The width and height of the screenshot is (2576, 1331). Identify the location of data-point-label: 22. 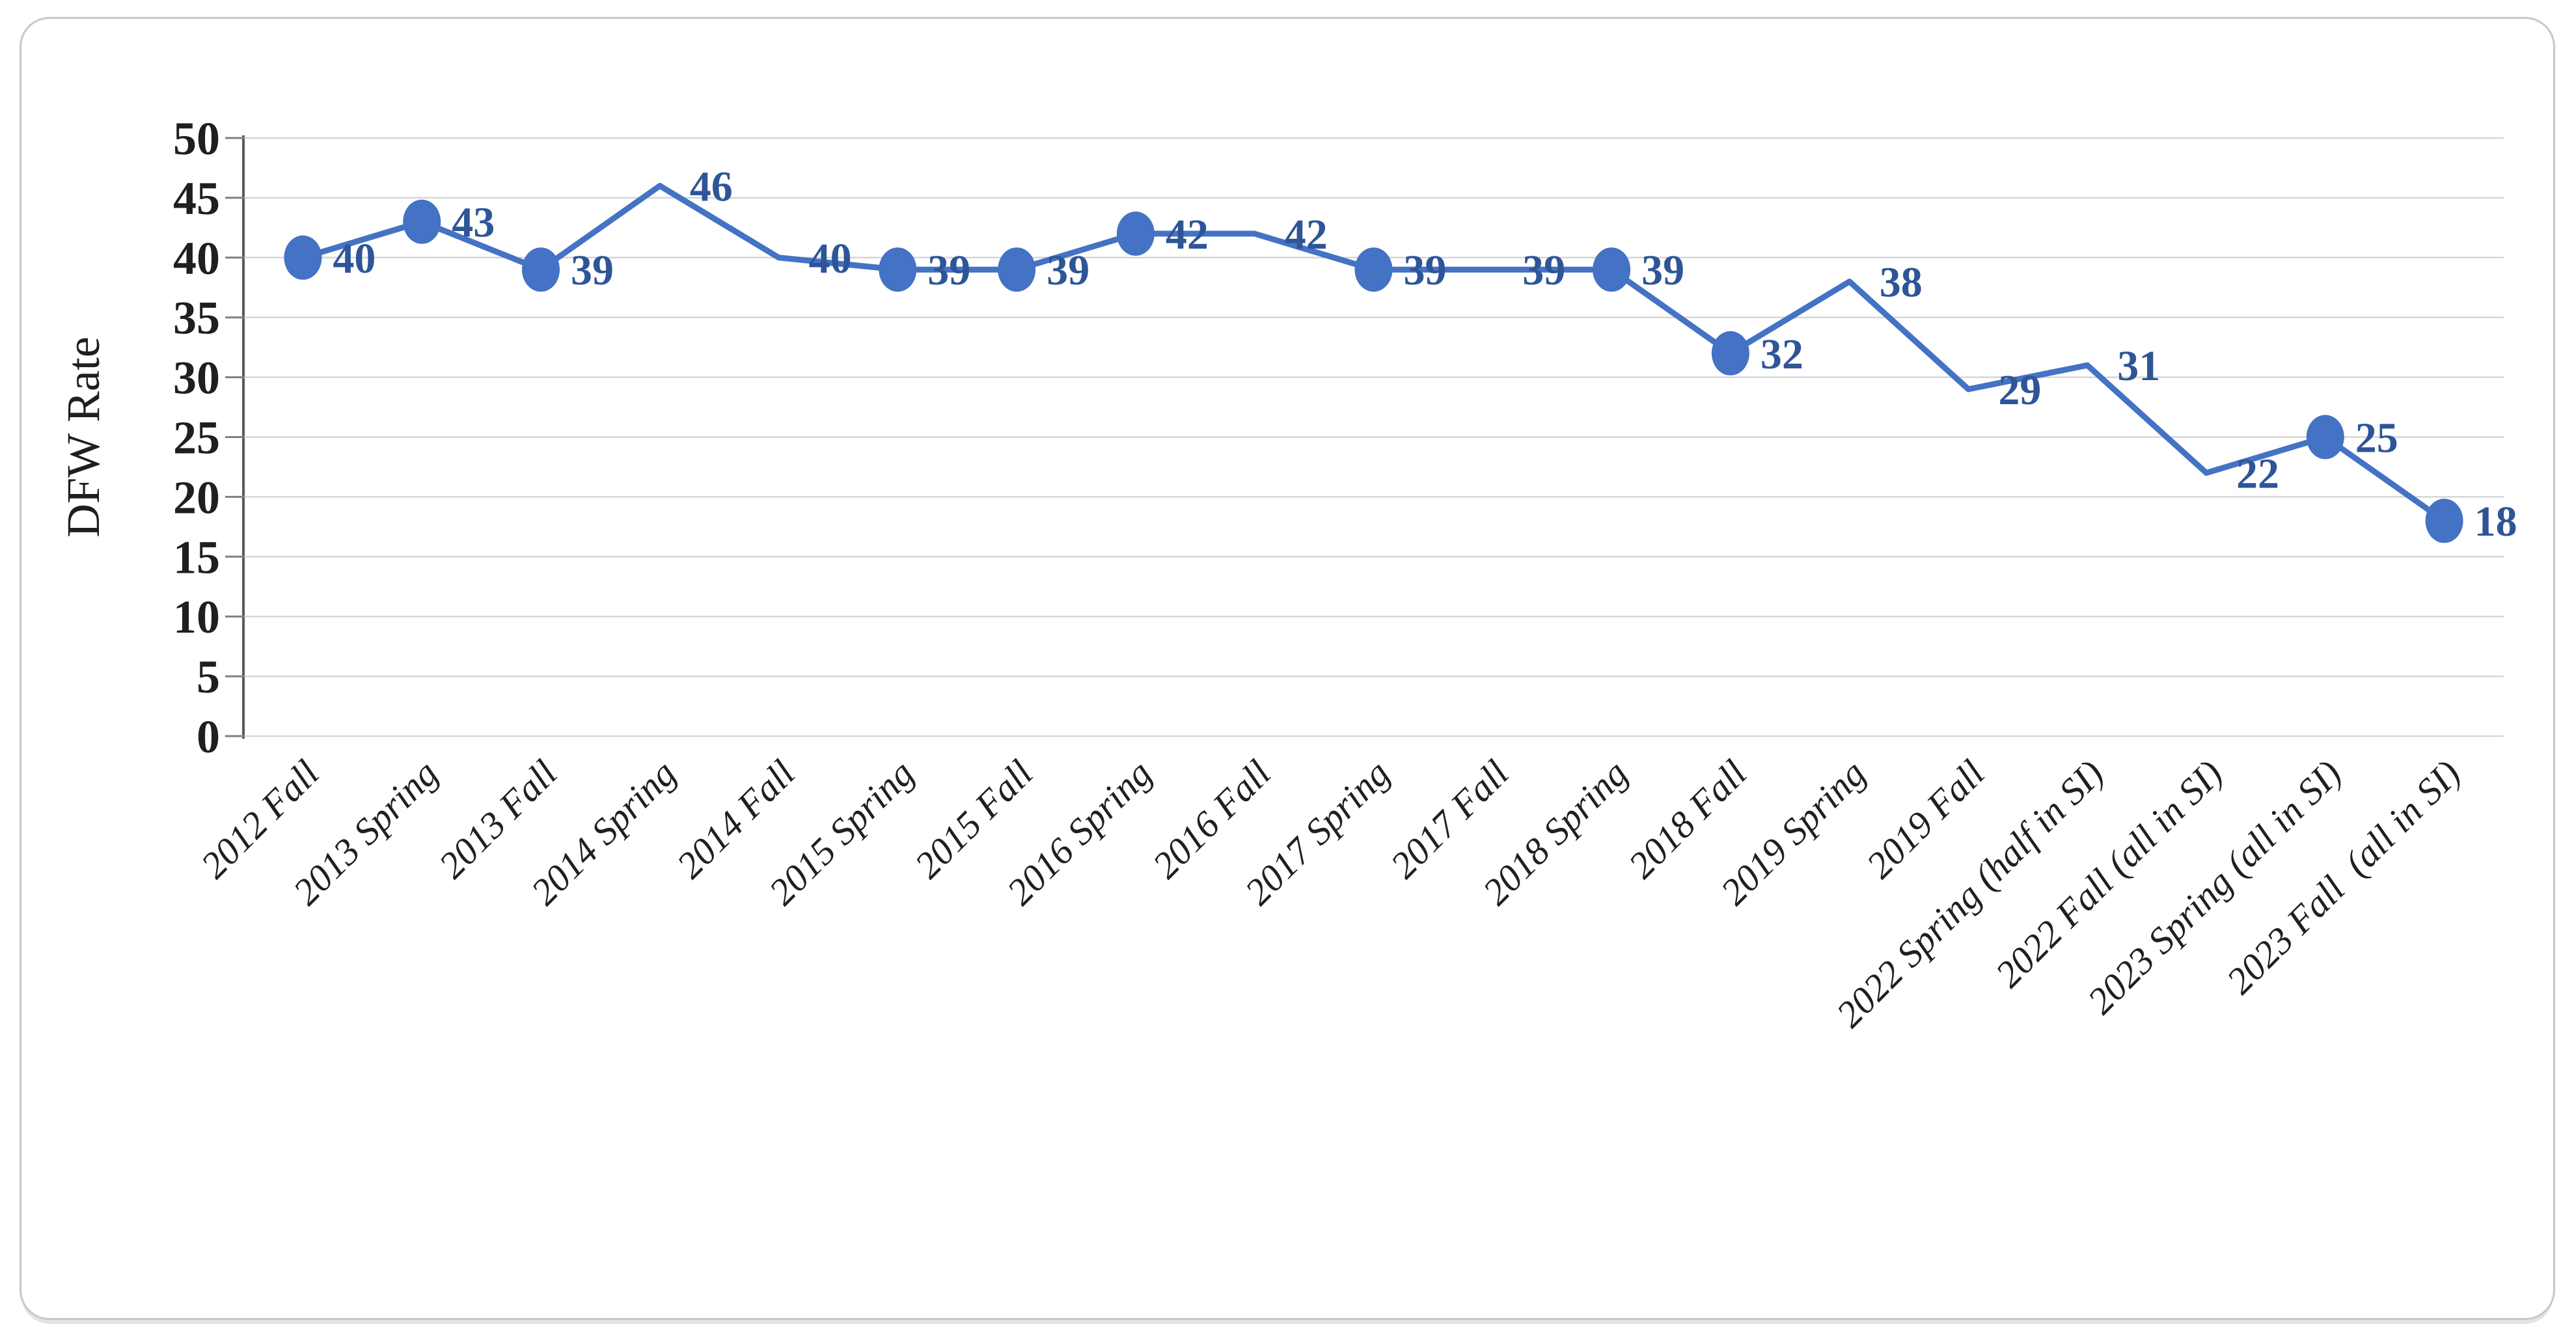
(2257, 474).